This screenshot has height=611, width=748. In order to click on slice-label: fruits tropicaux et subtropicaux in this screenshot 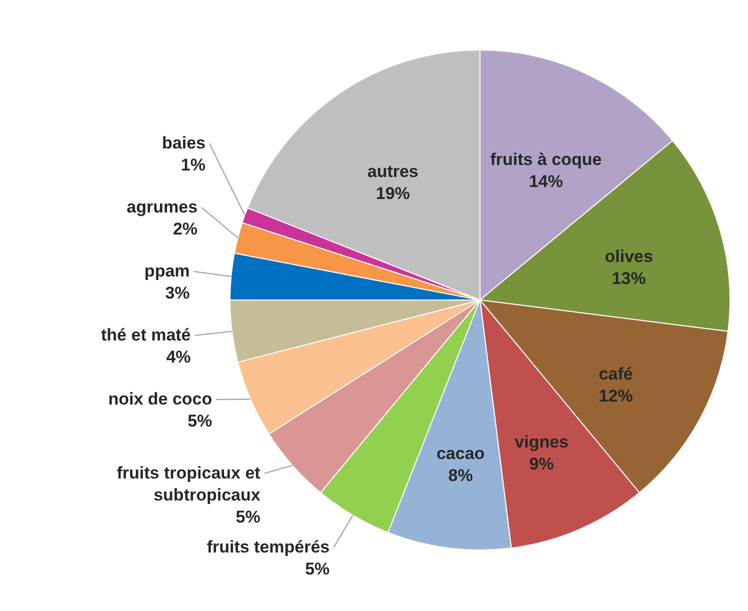, I will do `click(188, 483)`.